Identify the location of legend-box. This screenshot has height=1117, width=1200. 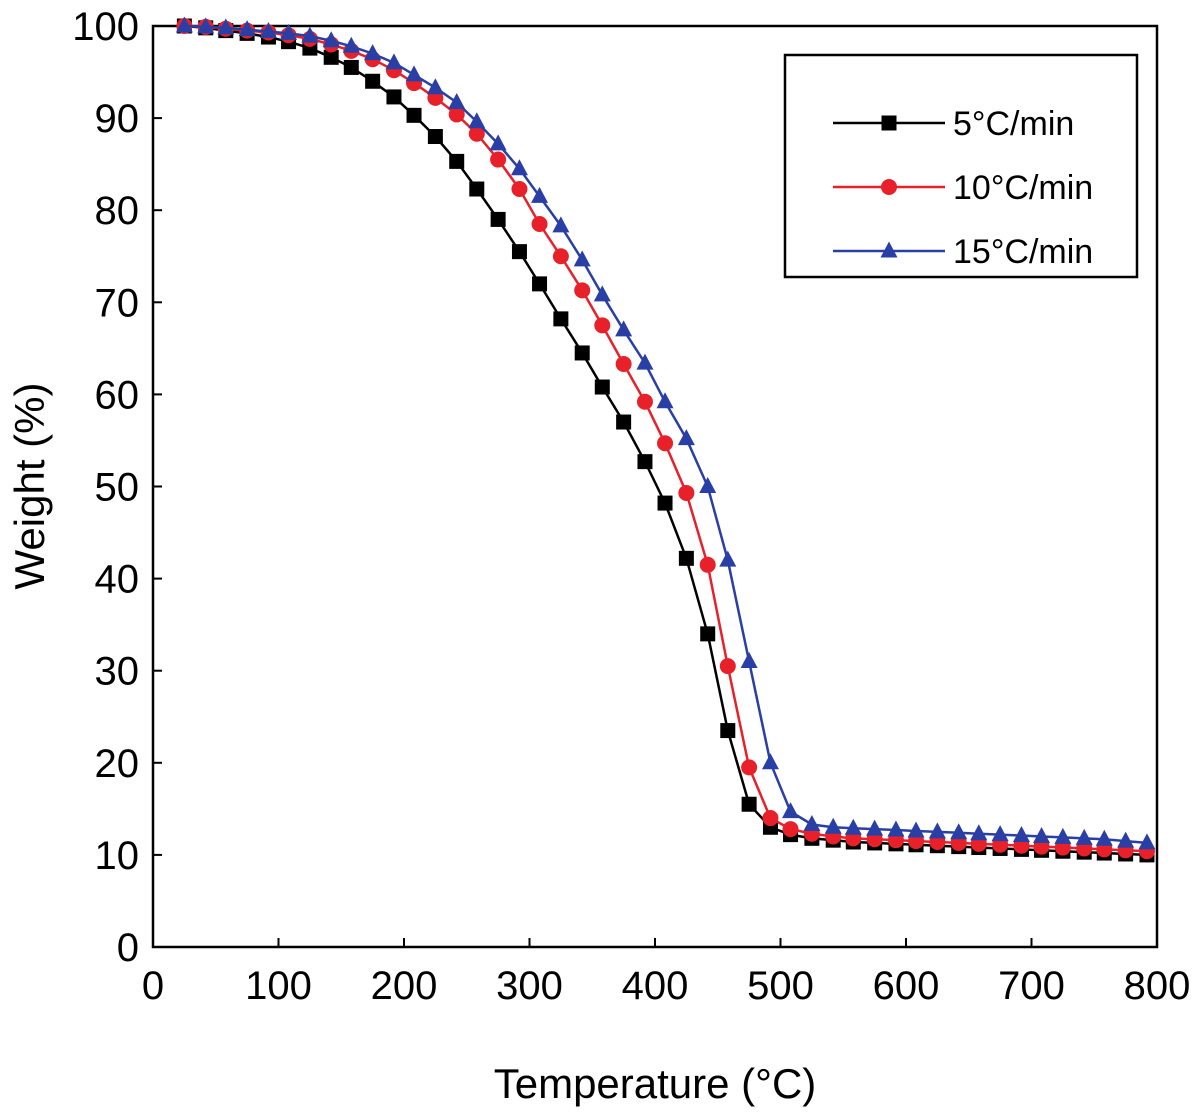
(961, 166).